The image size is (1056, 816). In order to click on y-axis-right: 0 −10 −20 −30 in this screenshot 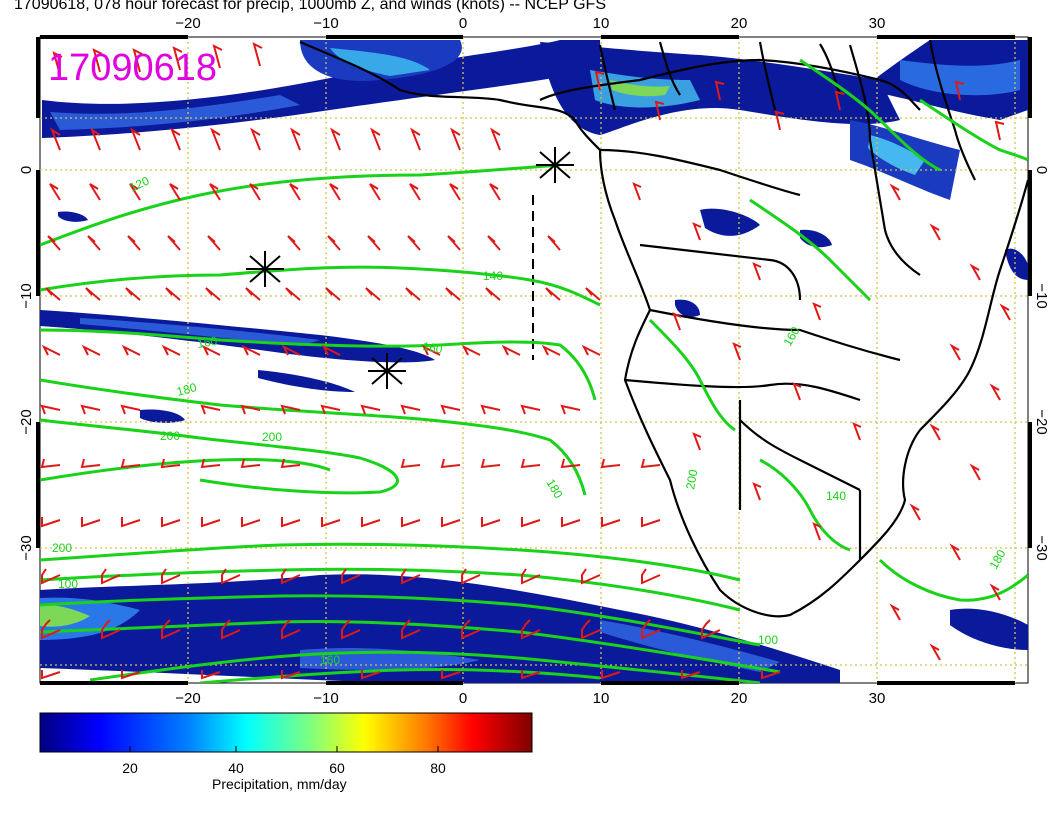, I will do `click(1041, 363)`.